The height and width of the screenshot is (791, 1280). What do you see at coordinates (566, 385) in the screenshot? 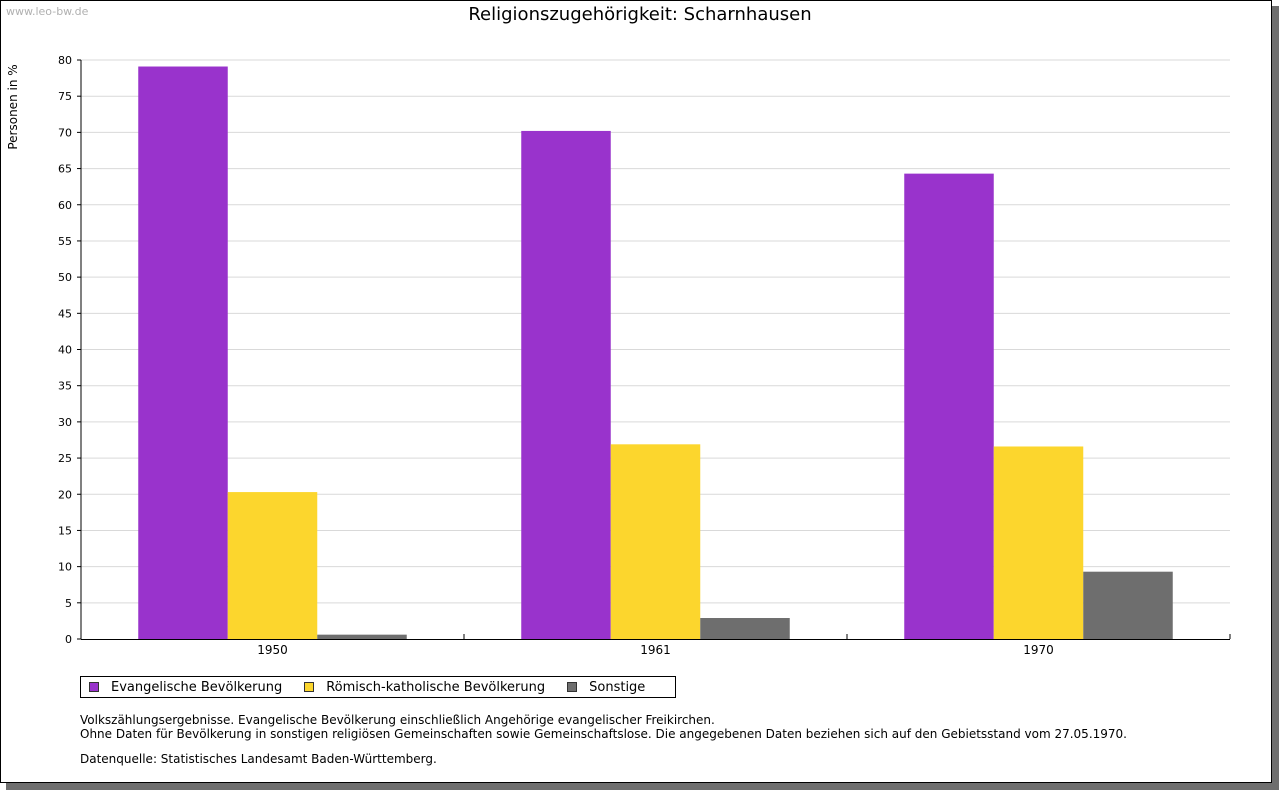
I see `bar-evangelische-bev-lkerung-1961` at bounding box center [566, 385].